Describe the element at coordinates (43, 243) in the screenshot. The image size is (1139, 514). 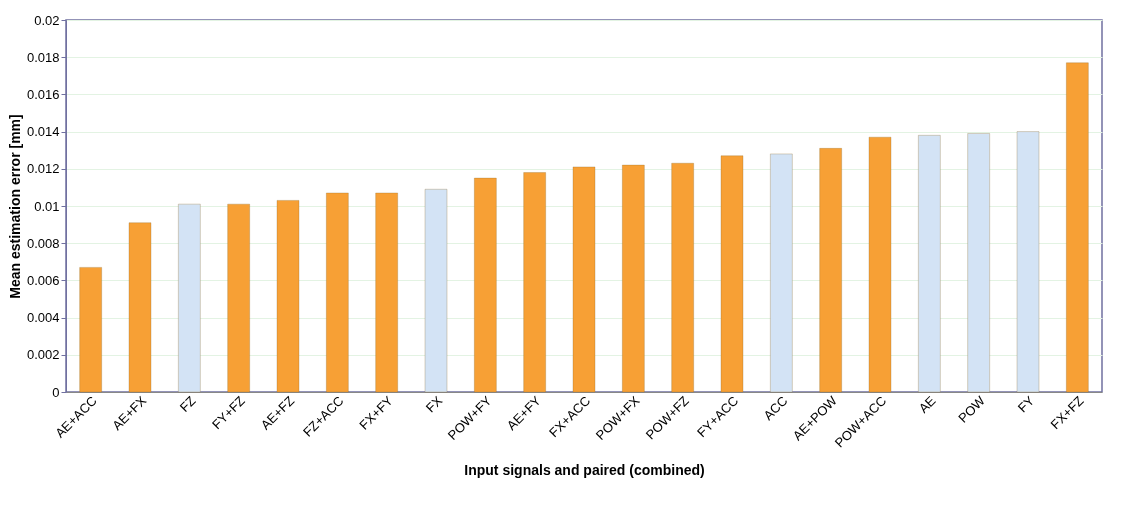
I see `y-tick-label: 0.008` at that location.